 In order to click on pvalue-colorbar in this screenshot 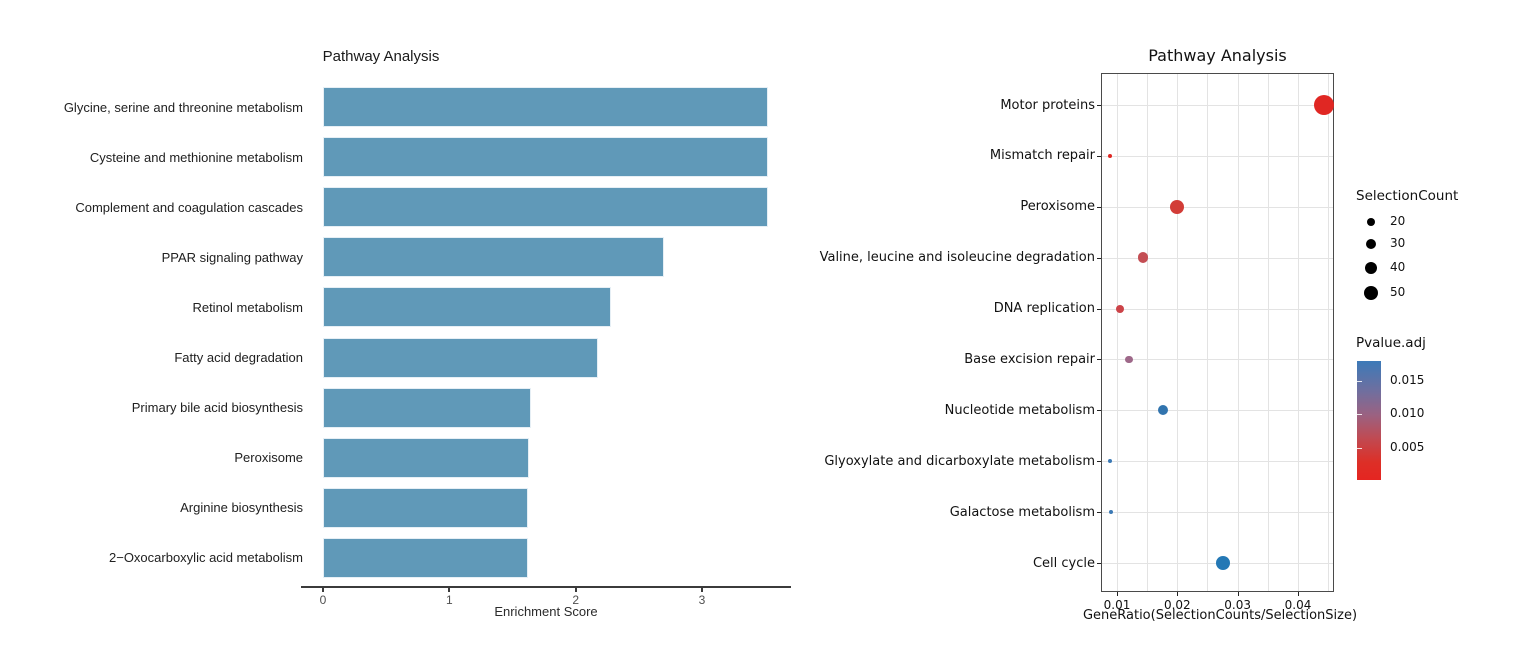, I will do `click(1369, 420)`.